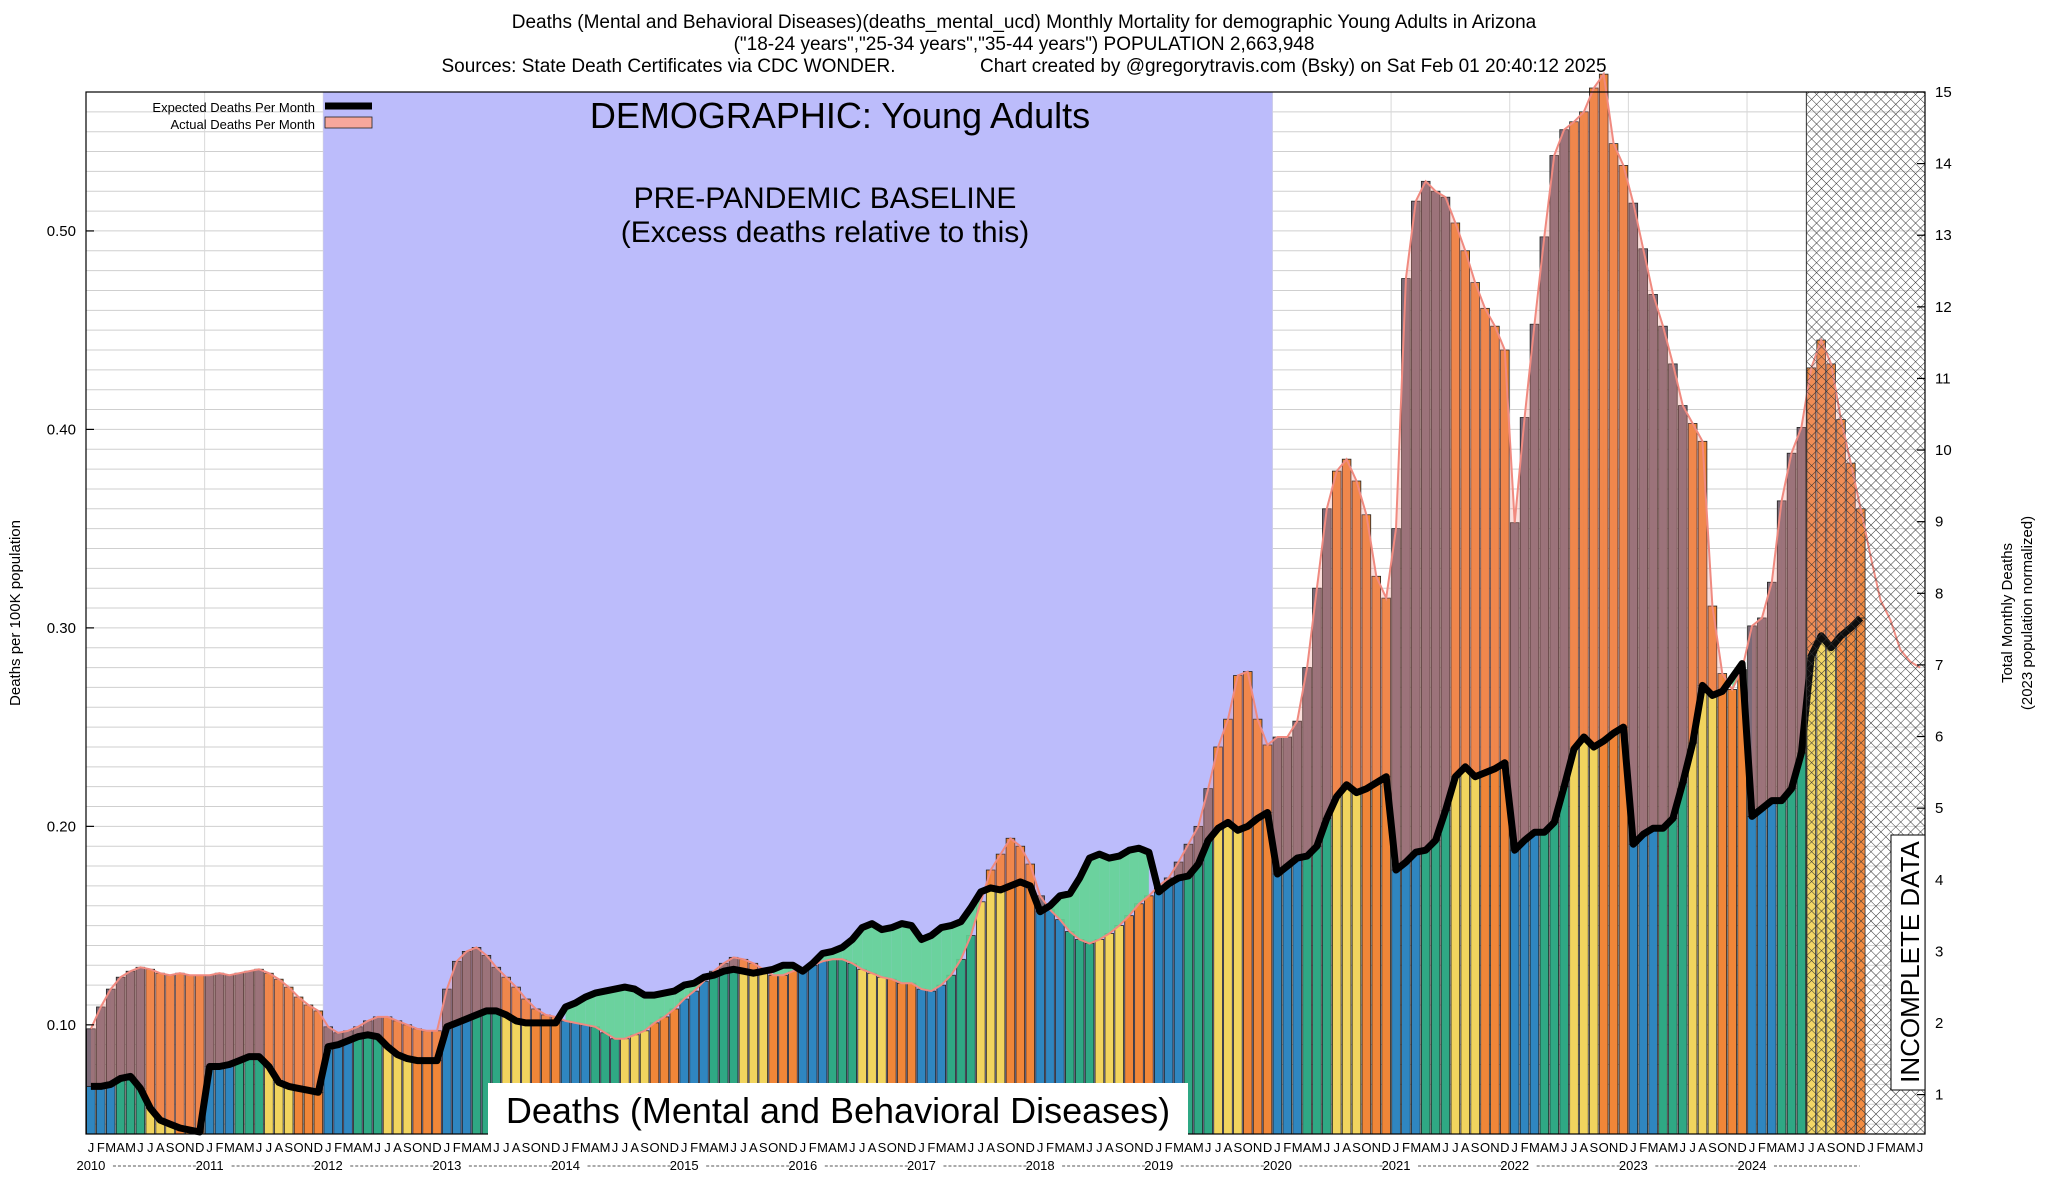  I want to click on x-year-label: 2010, so click(90, 1165).